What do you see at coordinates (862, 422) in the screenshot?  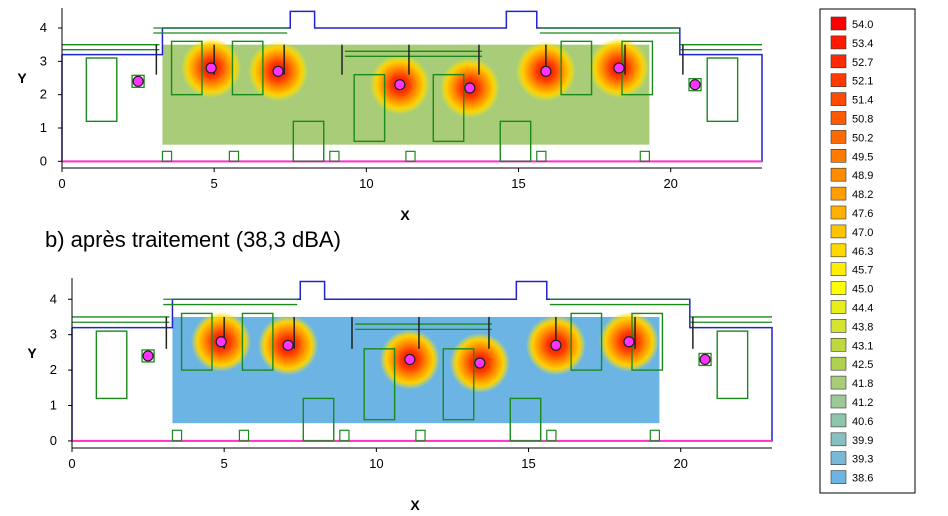 I see `legend-label: 40.6` at bounding box center [862, 422].